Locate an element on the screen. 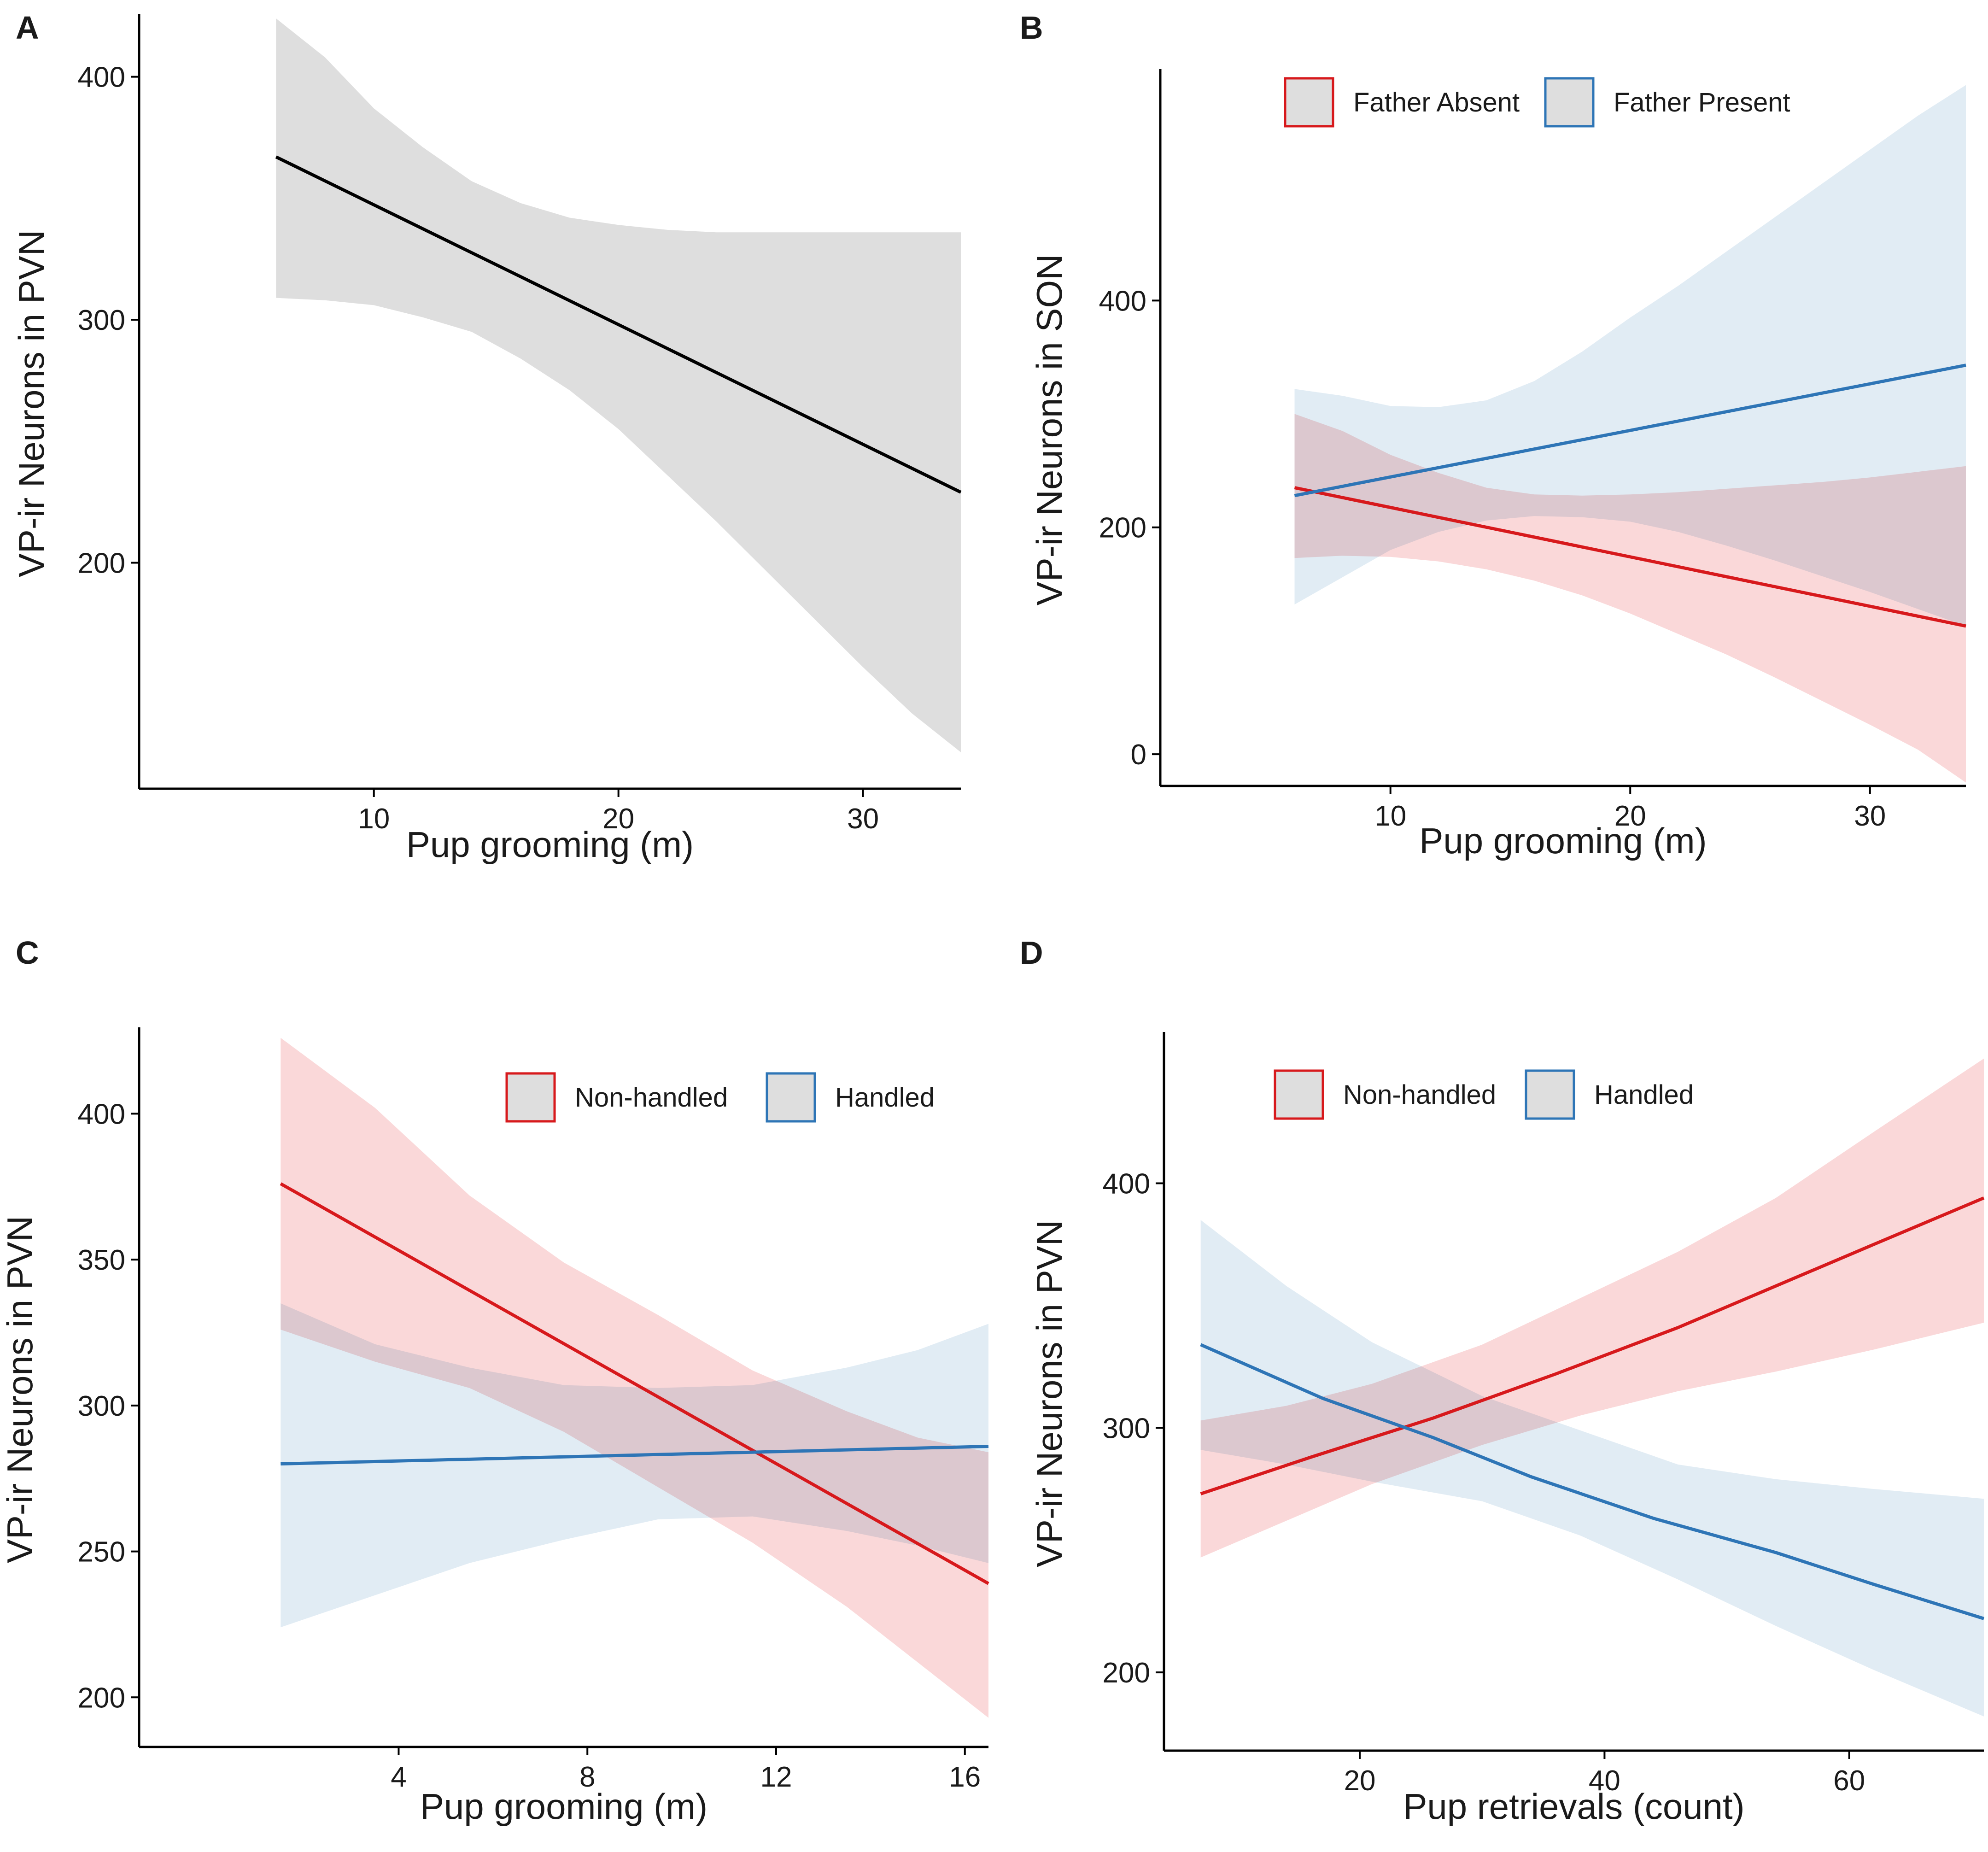 Image resolution: width=1988 pixels, height=1852 pixels. panel-b-legend: Father Absent Father Present is located at coordinates (1537, 102).